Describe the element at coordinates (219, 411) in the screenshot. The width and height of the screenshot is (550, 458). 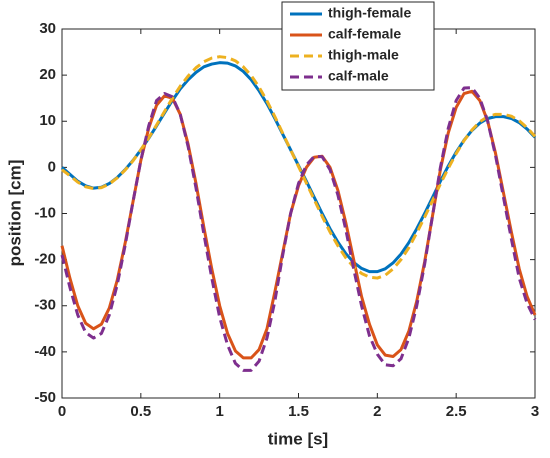
I see `x-tick-label: 1` at that location.